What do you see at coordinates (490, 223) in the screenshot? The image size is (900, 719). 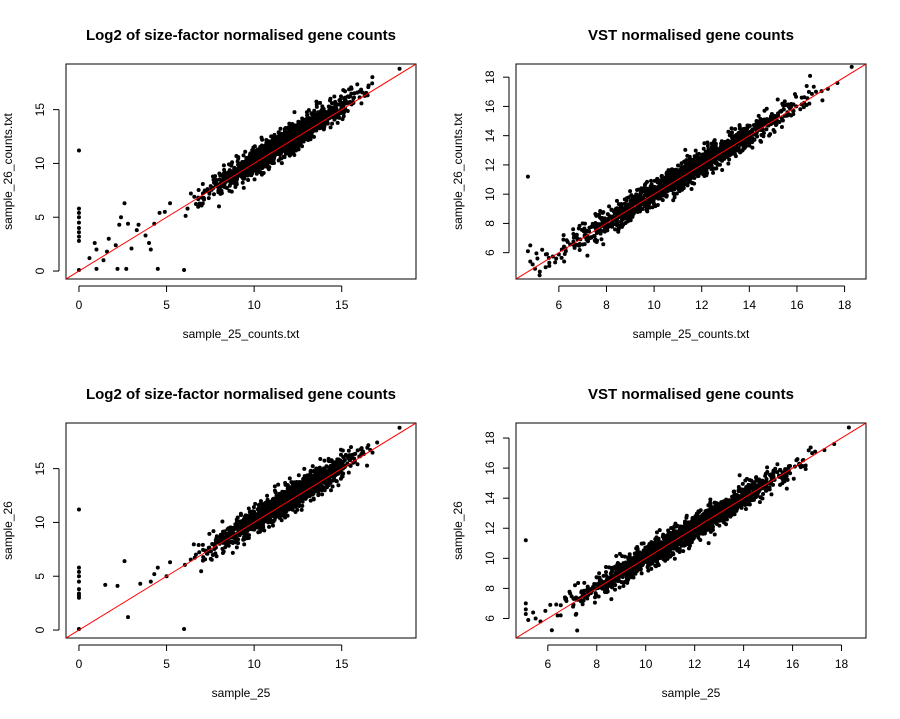 I see `y-tick-label: 8` at bounding box center [490, 223].